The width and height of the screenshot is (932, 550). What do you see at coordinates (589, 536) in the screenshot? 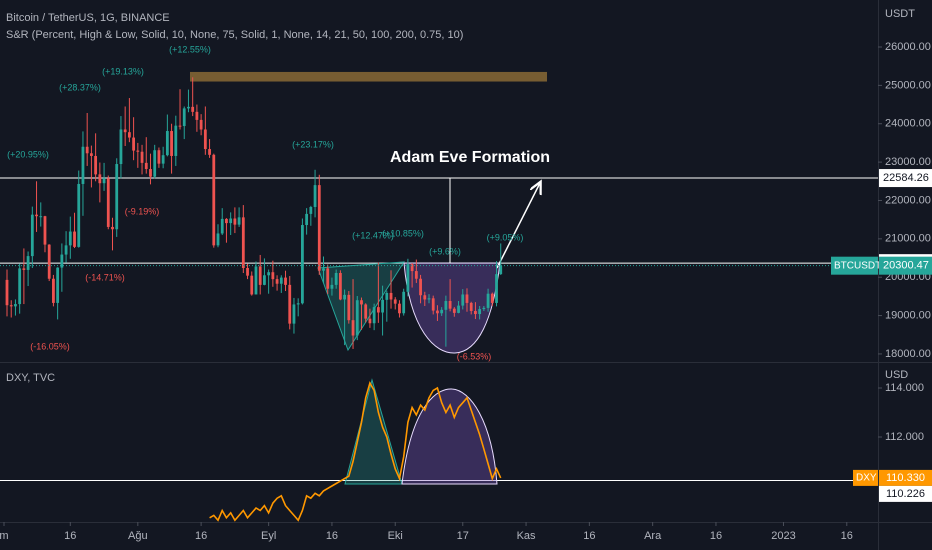
I see `x-tick-label: 16` at bounding box center [589, 536].